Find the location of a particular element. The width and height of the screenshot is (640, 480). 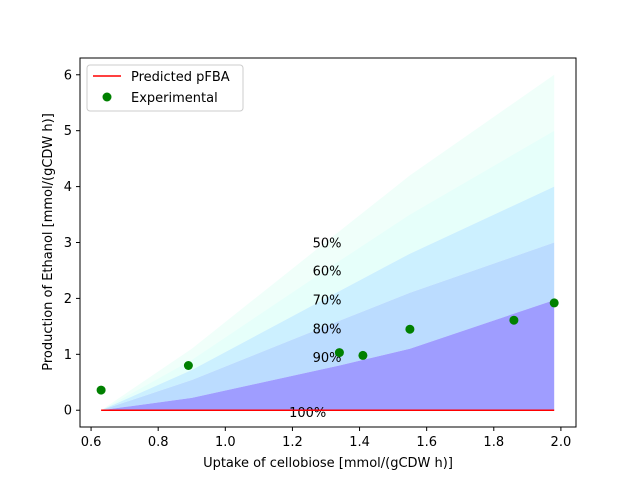

legend-label-experimental: Experimental is located at coordinates (174, 98).